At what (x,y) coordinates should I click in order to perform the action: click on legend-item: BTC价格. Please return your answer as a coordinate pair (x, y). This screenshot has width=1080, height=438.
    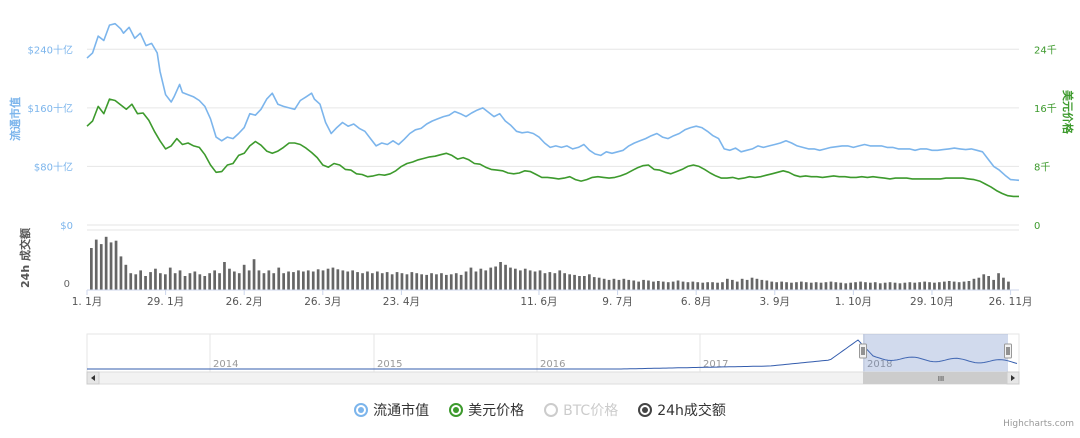
    Looking at the image, I should click on (581, 410).